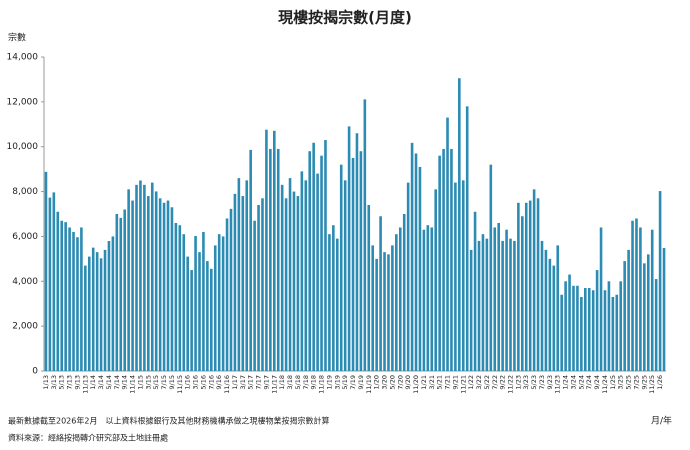 The width and height of the screenshot is (690, 450). Describe the element at coordinates (196, 382) in the screenshot. I see `x-tick-label: 3/16` at that location.